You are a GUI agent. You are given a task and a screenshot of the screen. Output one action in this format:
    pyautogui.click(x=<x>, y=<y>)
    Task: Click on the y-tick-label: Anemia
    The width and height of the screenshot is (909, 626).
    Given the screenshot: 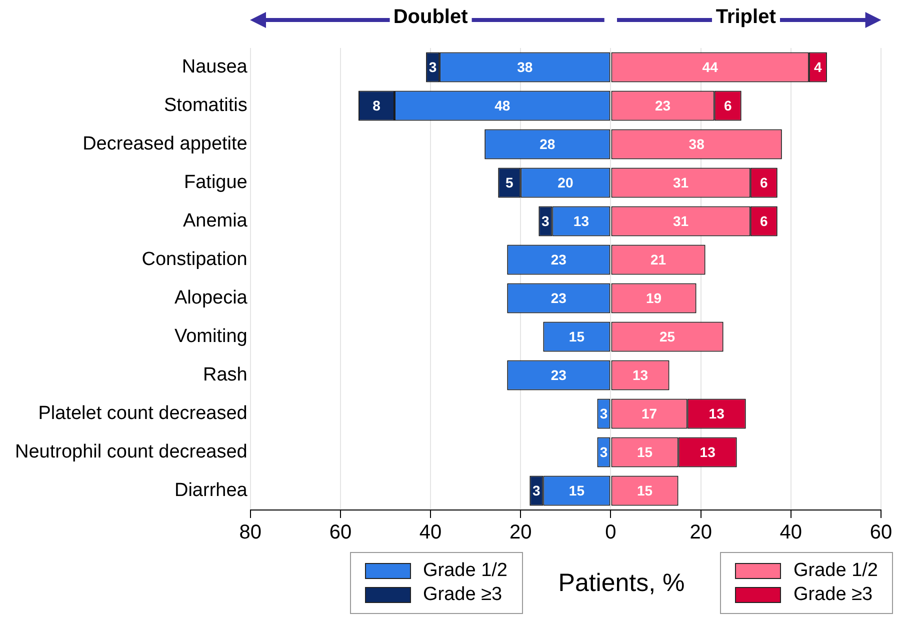 What is the action you would take?
    pyautogui.click(x=215, y=221)
    